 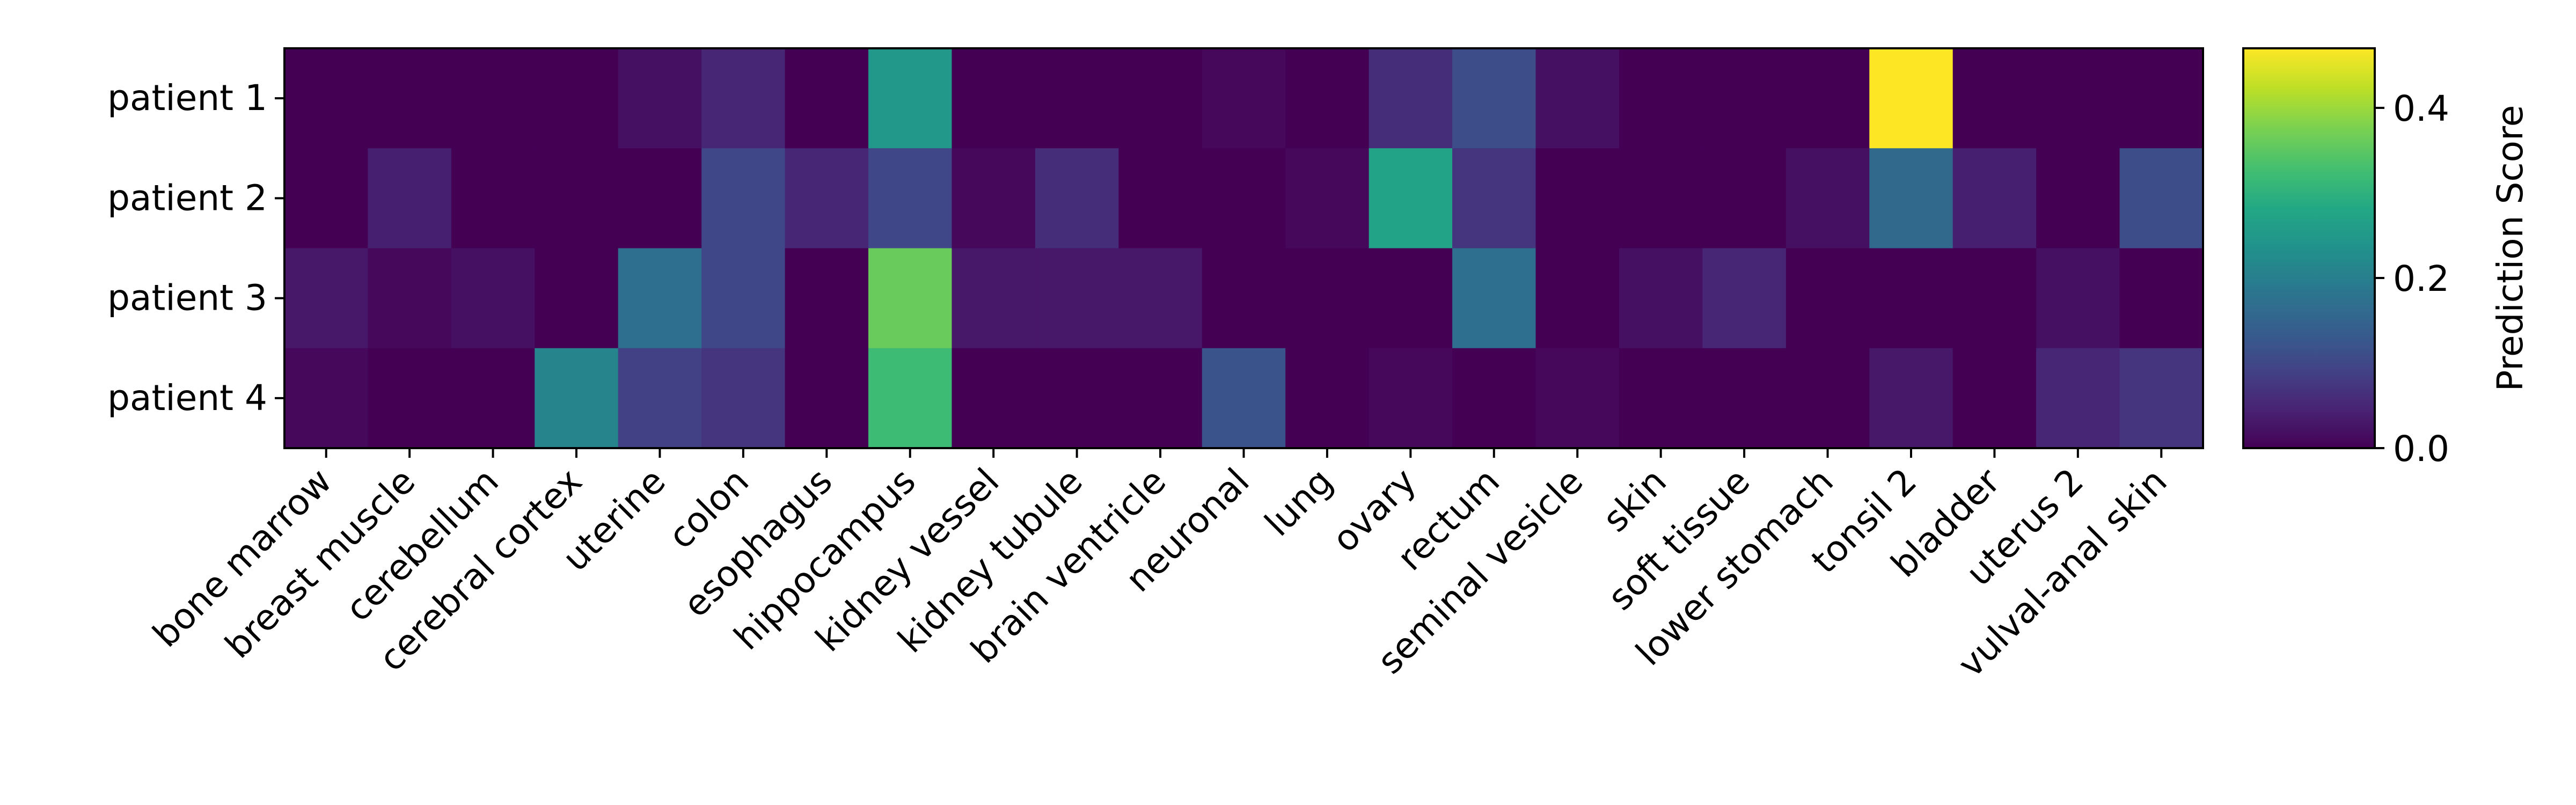 I want to click on colorbar-ticks: 0.0 0.2 0.4, so click(x=2412, y=279).